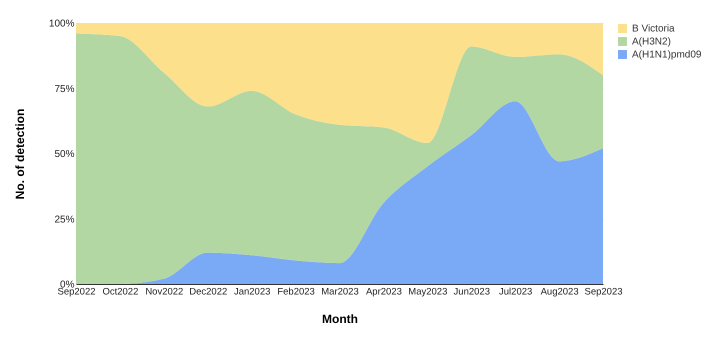  Describe the element at coordinates (164, 292) in the screenshot. I see `x-tick-label: Nov2022` at that location.